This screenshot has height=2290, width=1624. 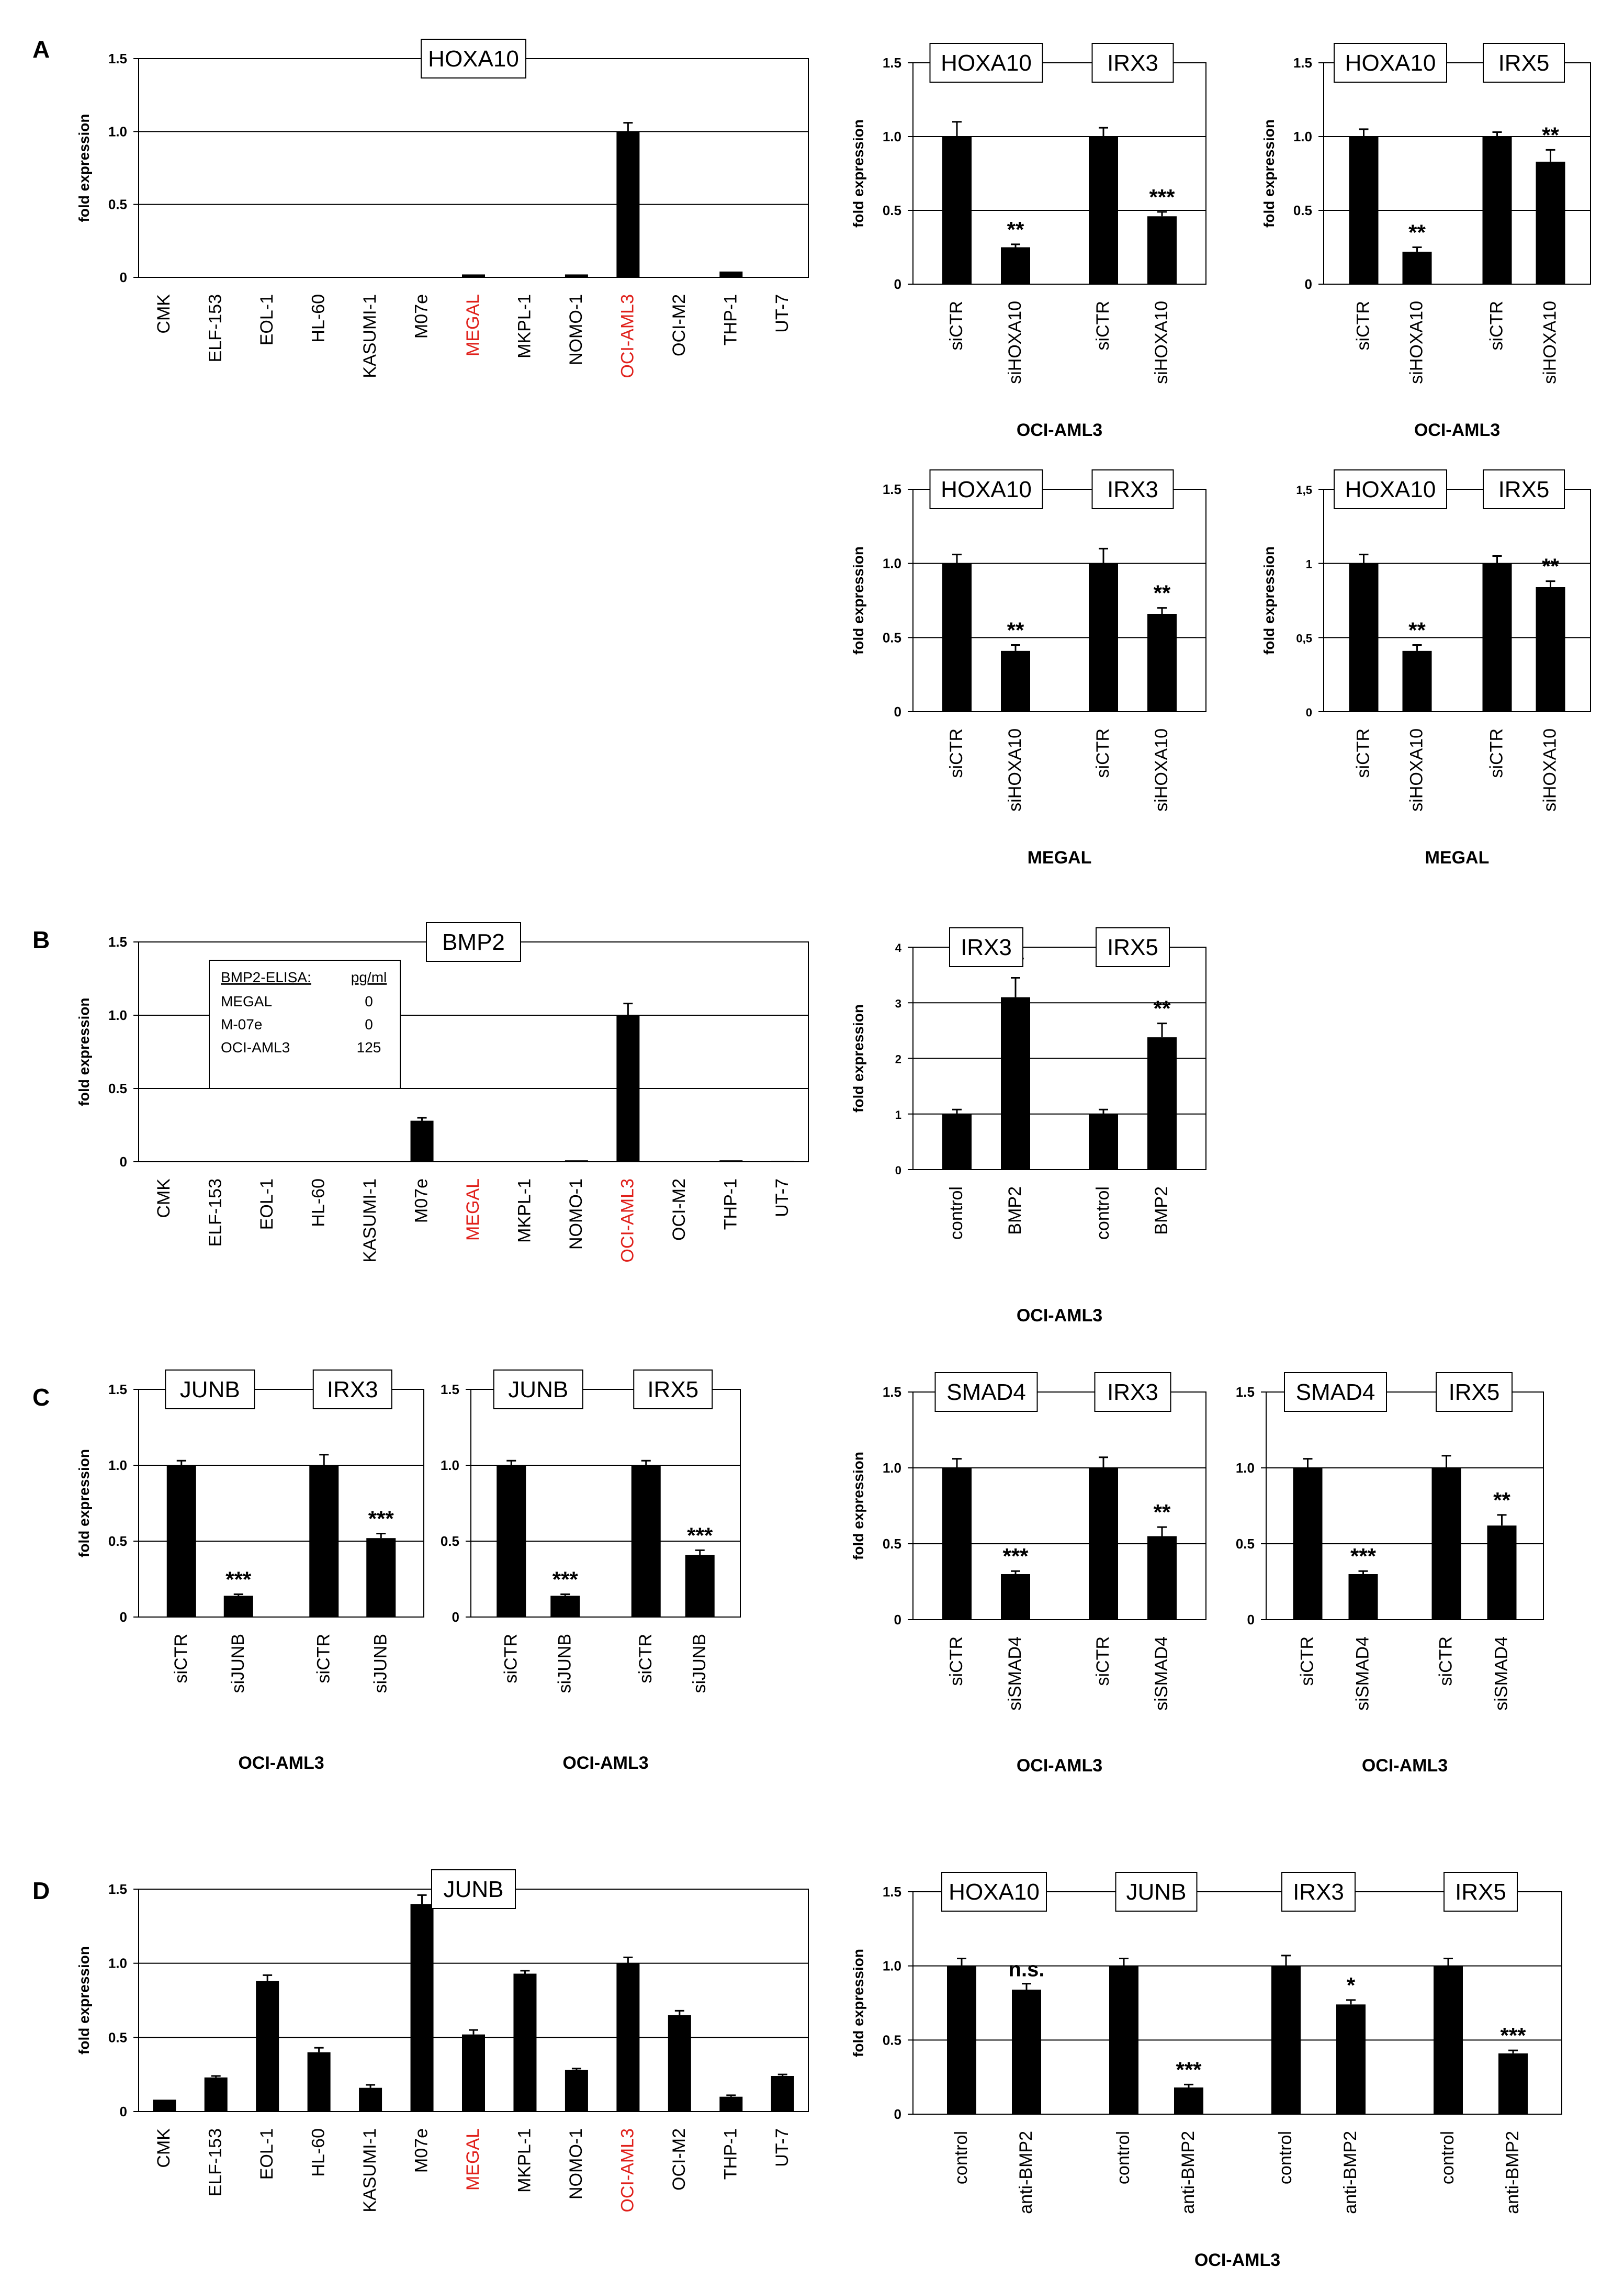 I want to click on significance-label: *, so click(x=1351, y=1985).